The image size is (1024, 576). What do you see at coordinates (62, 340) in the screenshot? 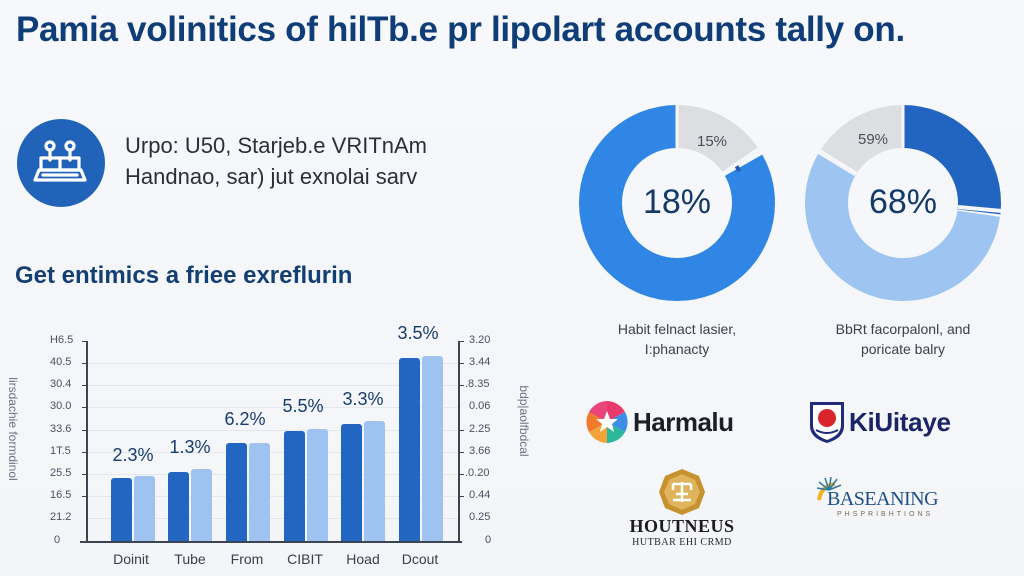
I see `y-tick-label-left: H6.5` at bounding box center [62, 340].